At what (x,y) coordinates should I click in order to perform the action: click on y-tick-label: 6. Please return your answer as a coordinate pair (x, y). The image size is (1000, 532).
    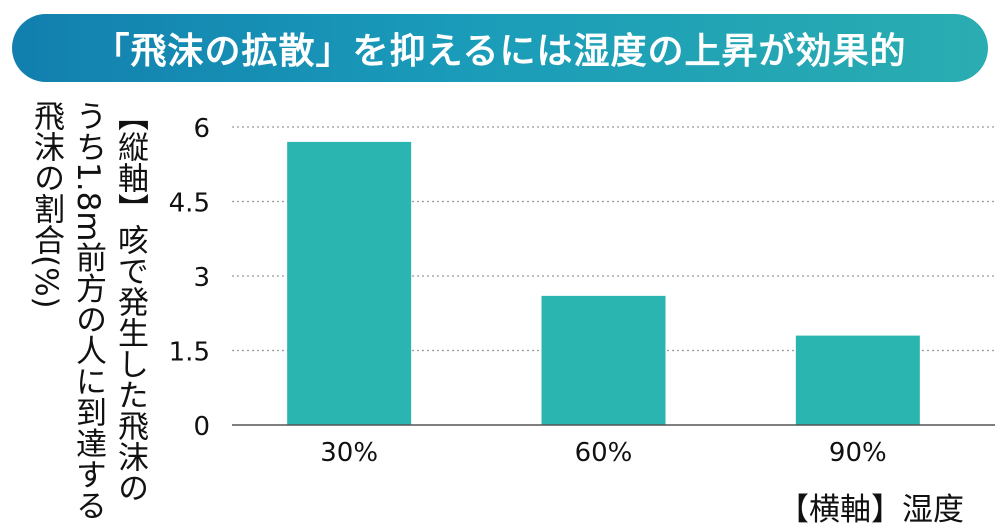
    Looking at the image, I should click on (201, 129).